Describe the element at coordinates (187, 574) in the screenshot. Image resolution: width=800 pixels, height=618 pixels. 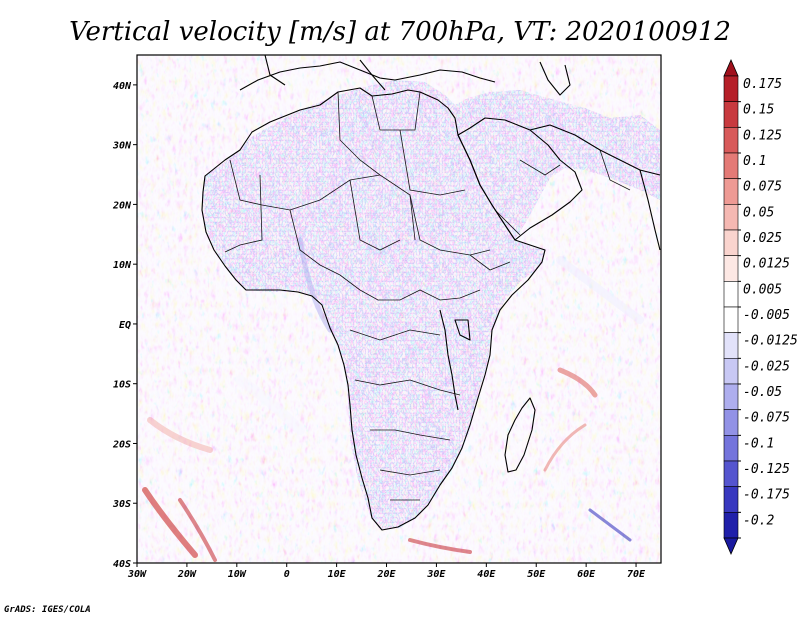
I see `x-tick-label: 20W` at that location.